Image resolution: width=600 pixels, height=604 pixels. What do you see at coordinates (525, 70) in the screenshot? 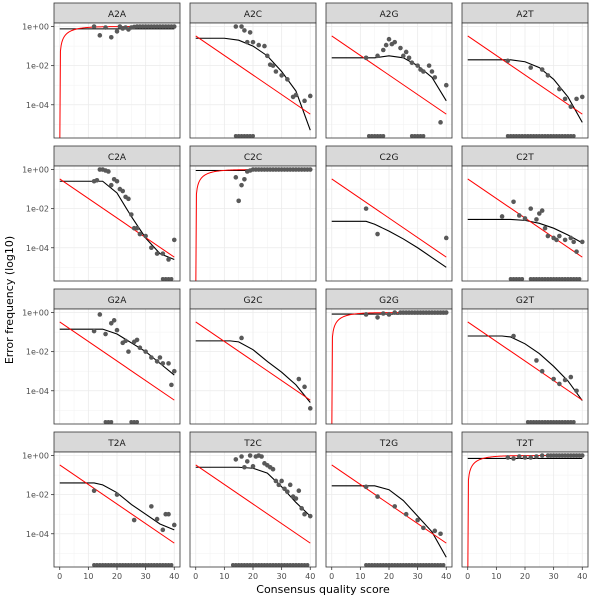
I see `panel-A2T: A2T` at bounding box center [525, 70].